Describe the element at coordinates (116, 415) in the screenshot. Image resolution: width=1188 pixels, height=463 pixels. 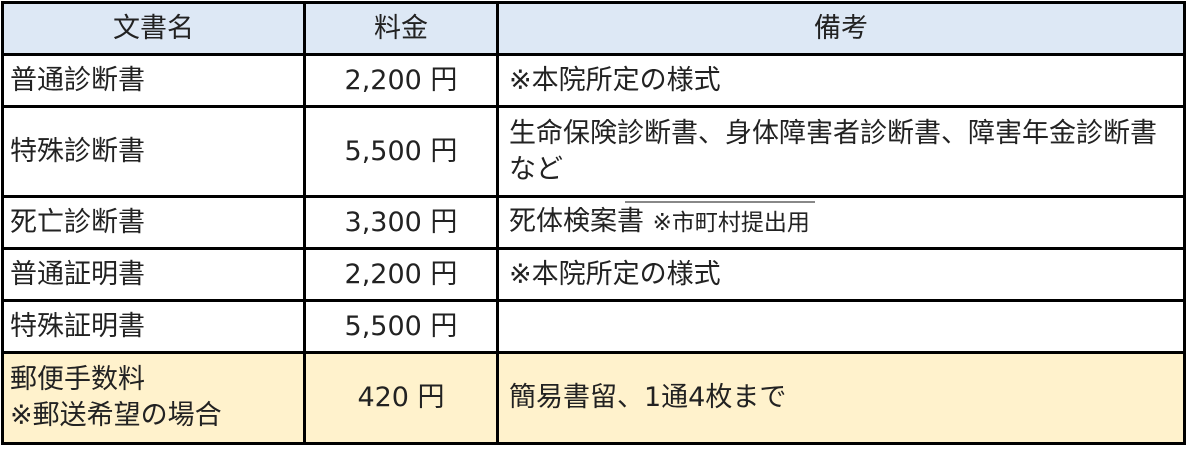
I see `postage-condition: ※郵送希望の場合` at that location.